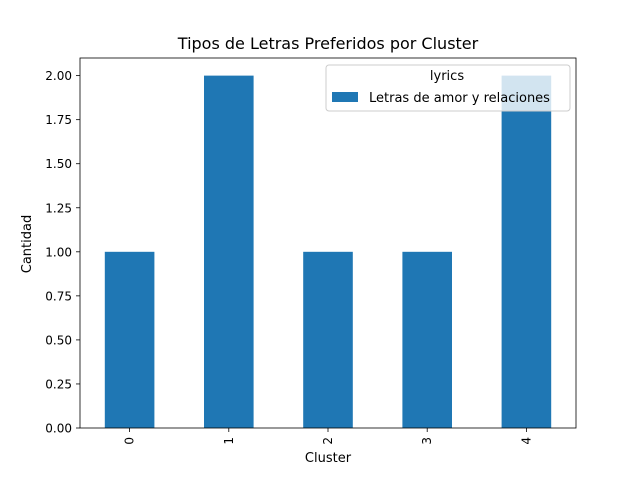 Image resolution: width=640 pixels, height=484 pixels. What do you see at coordinates (328, 441) in the screenshot?
I see `x-tick-label: 2` at bounding box center [328, 441].